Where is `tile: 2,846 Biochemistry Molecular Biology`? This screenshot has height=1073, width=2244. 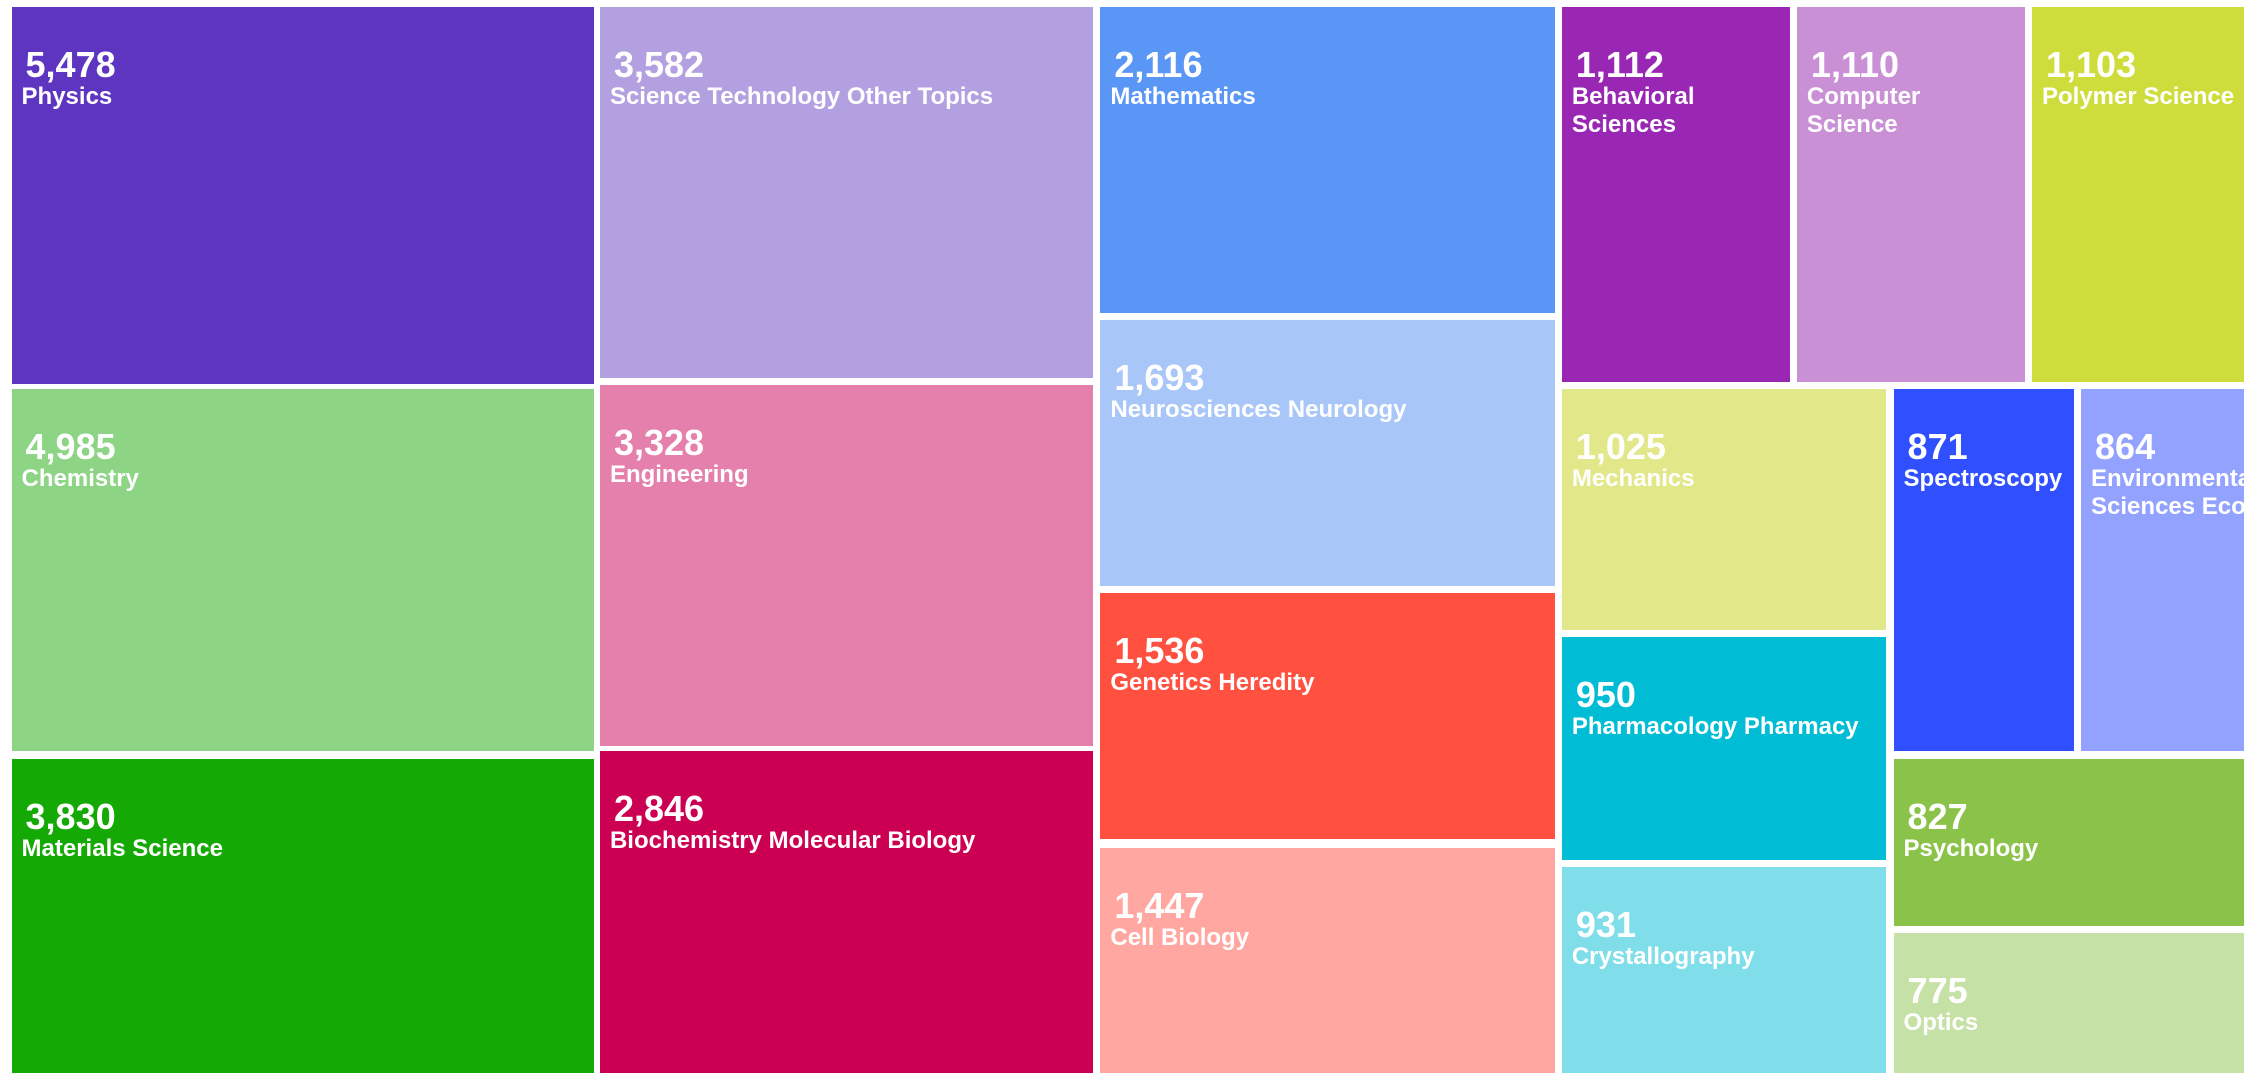
tile: 2,846 Biochemistry Molecular Biology is located at coordinates (846, 912).